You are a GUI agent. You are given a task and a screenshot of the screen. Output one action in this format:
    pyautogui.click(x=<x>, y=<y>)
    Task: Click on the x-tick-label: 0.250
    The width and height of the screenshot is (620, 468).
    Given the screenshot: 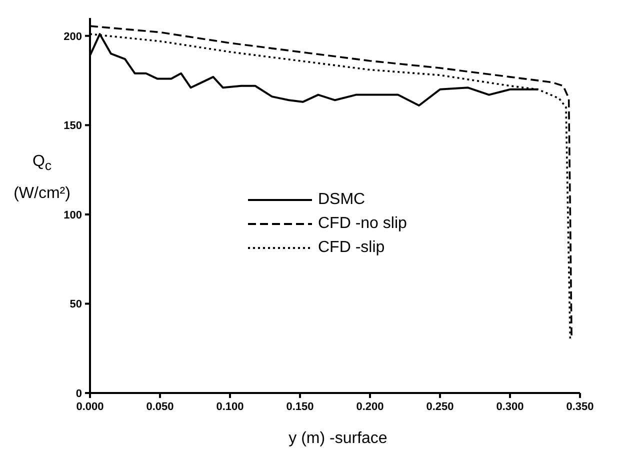 What is the action you would take?
    pyautogui.click(x=440, y=406)
    